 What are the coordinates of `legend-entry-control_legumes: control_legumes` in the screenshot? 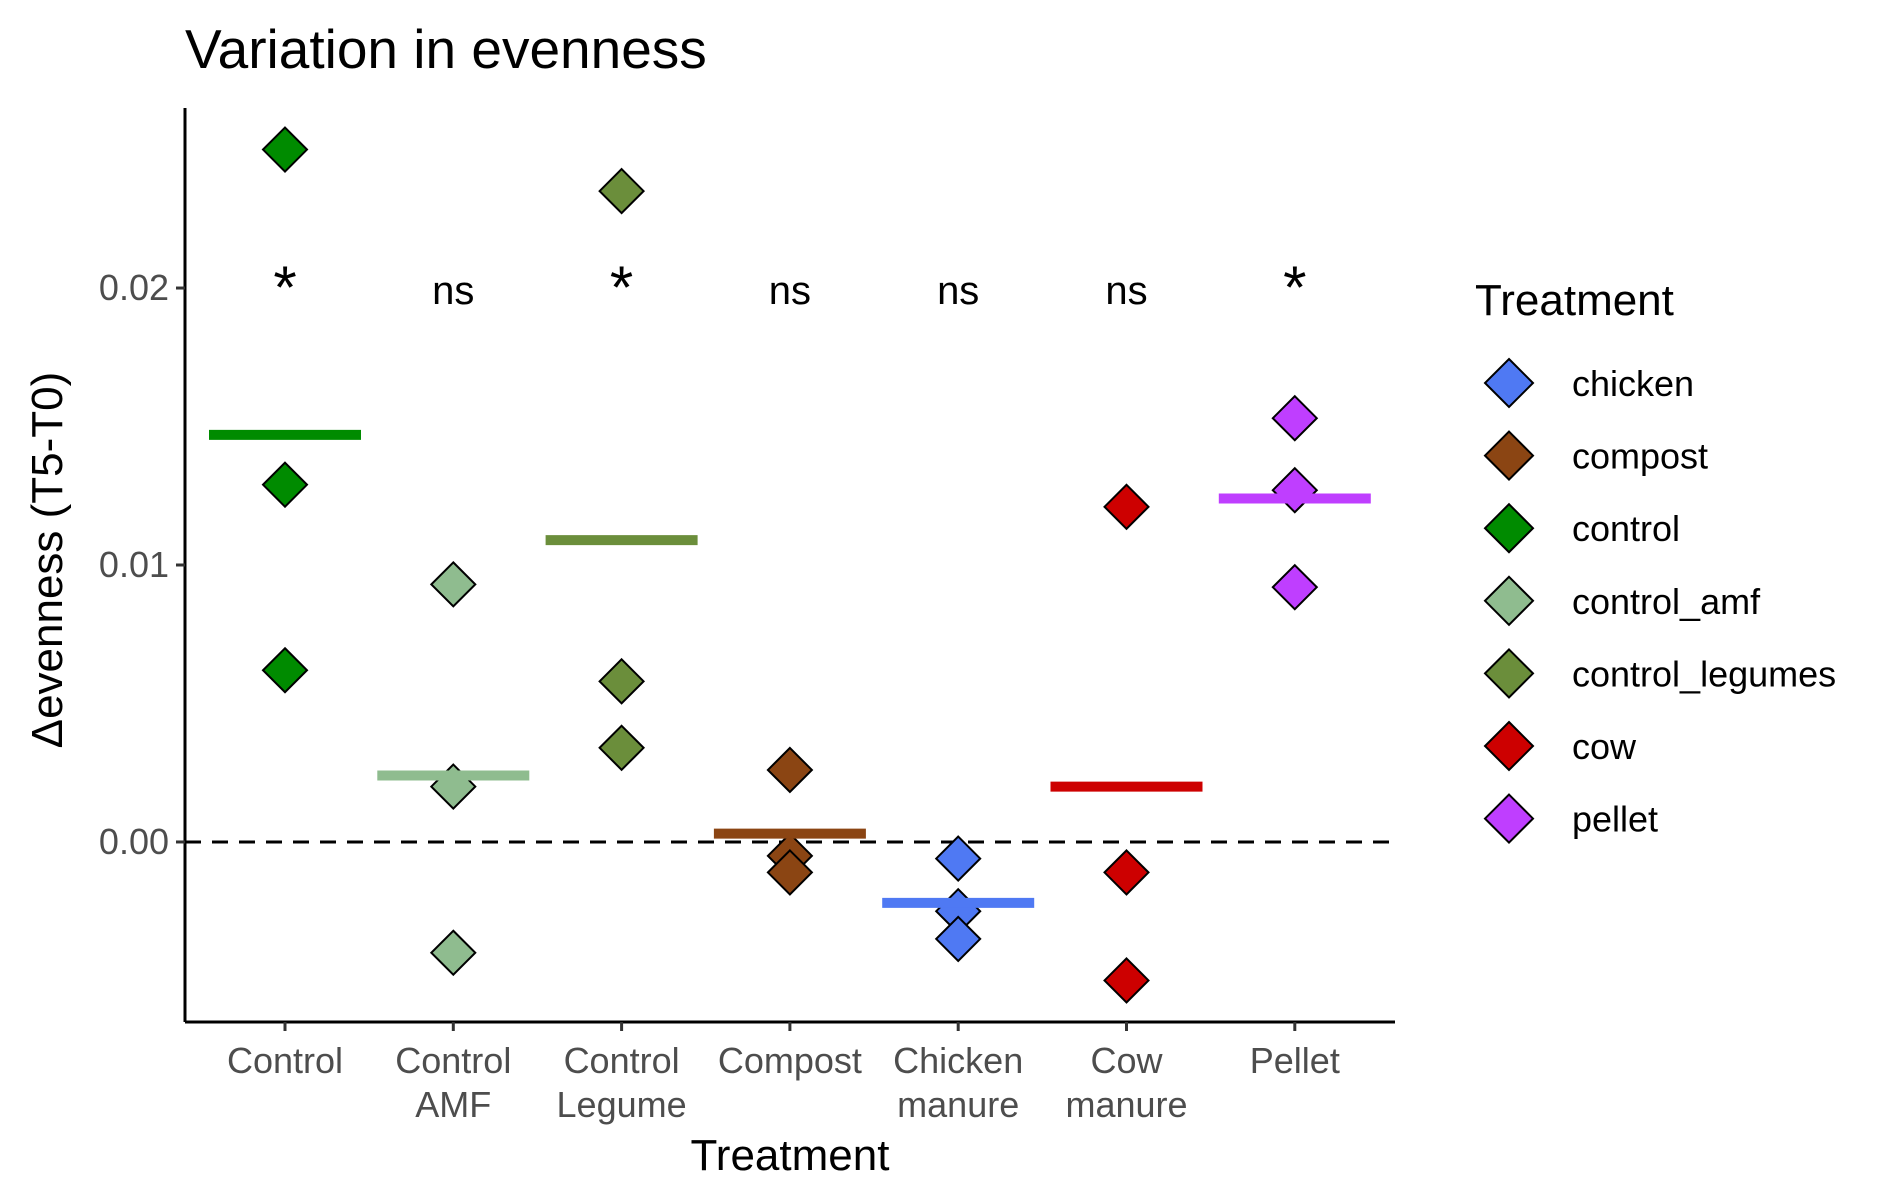 It's located at (1659, 673).